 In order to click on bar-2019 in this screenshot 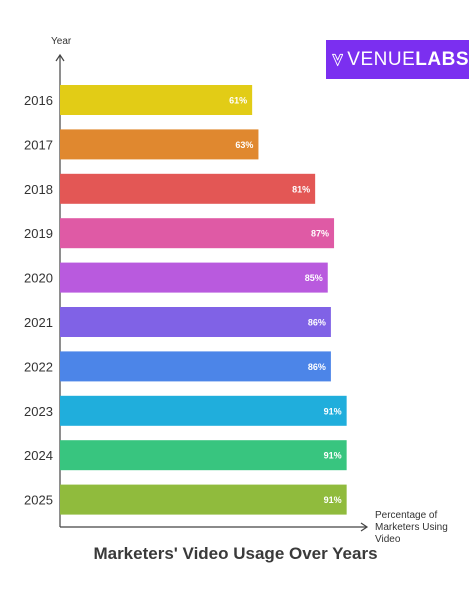, I will do `click(197, 233)`.